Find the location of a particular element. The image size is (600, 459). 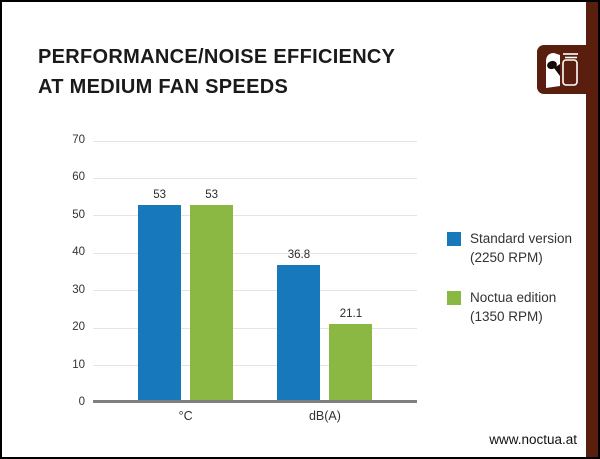

noctua-logo is located at coordinates (562, 69).